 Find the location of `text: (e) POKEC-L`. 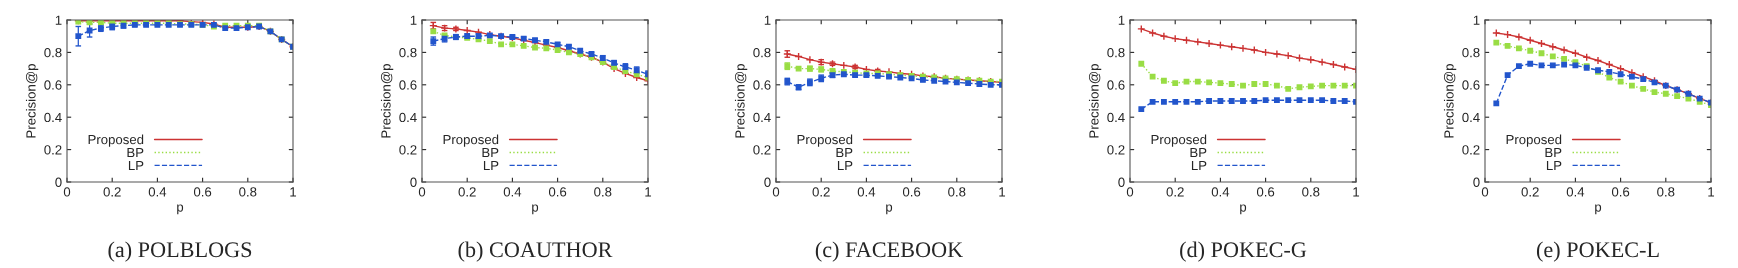

text: (e) POKEC-L is located at coordinates (1597, 251).